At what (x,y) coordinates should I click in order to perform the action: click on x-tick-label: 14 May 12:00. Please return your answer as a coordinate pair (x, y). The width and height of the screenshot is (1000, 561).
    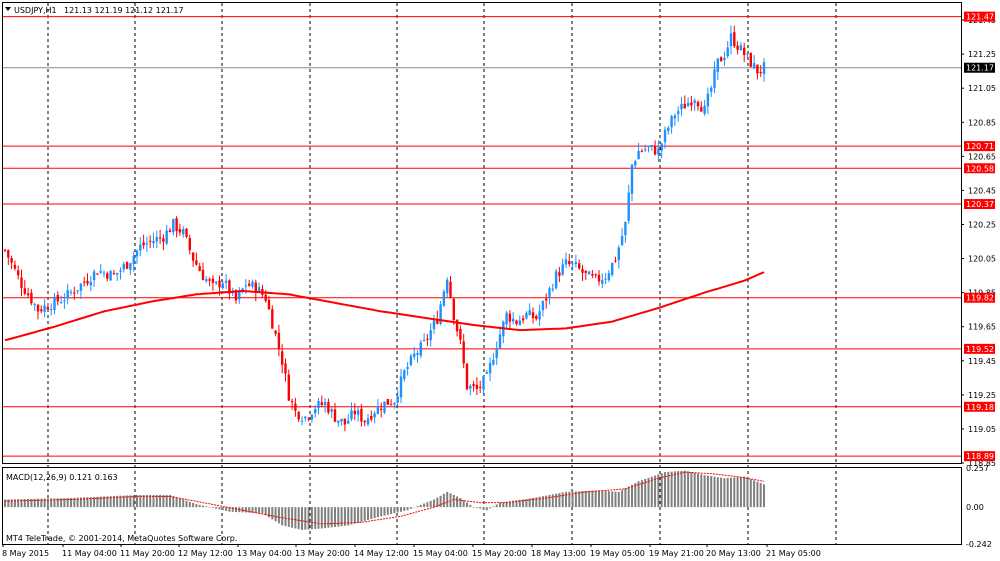
    Looking at the image, I should click on (381, 553).